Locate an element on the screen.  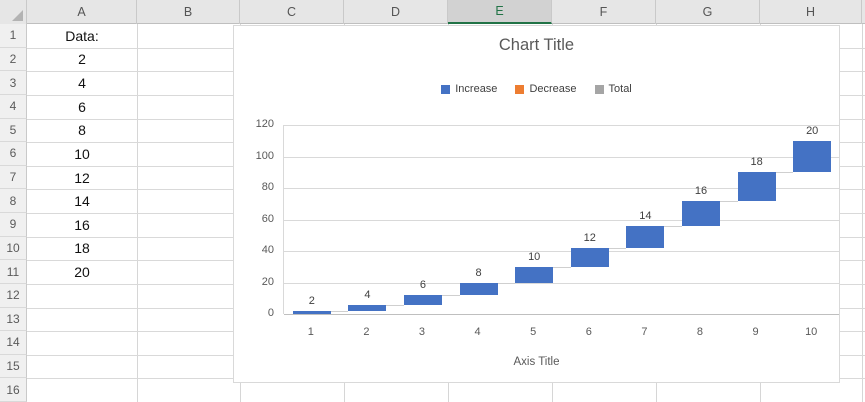
row-header-13: 13 is located at coordinates (13, 319).